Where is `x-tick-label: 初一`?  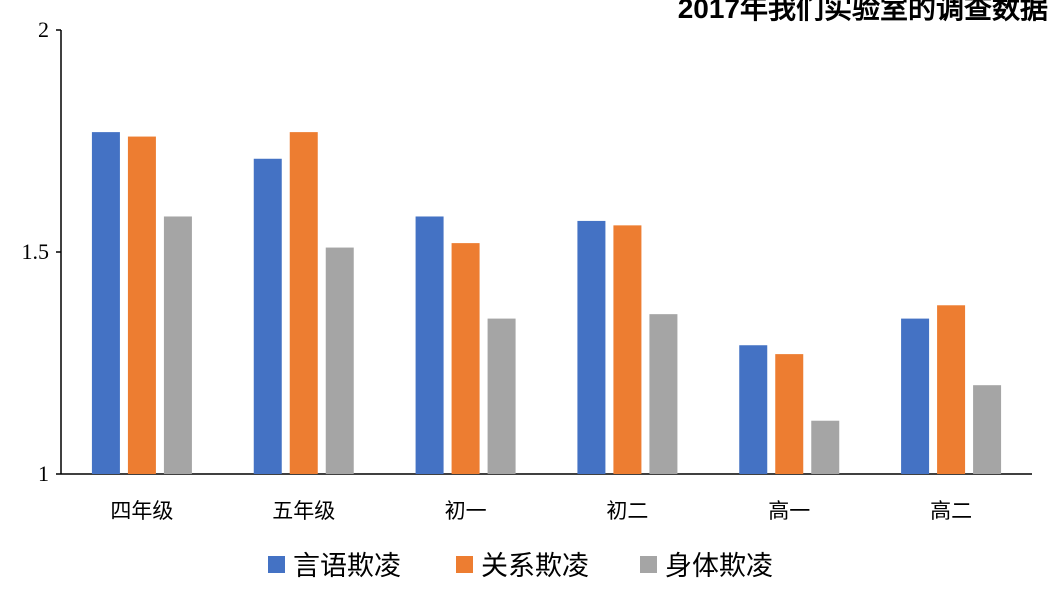 x-tick-label: 初一 is located at coordinates (466, 511).